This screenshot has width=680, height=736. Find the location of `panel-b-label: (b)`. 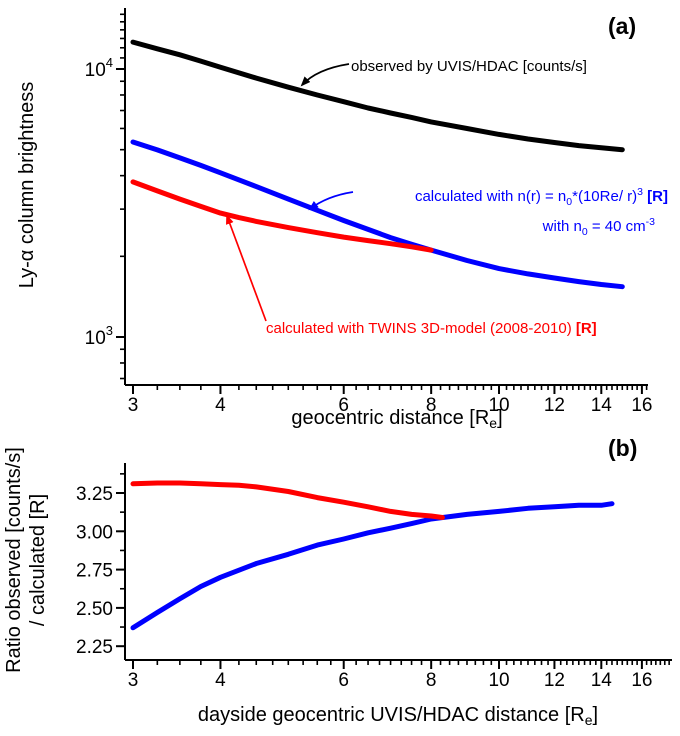

panel-b-label: (b) is located at coordinates (623, 448).